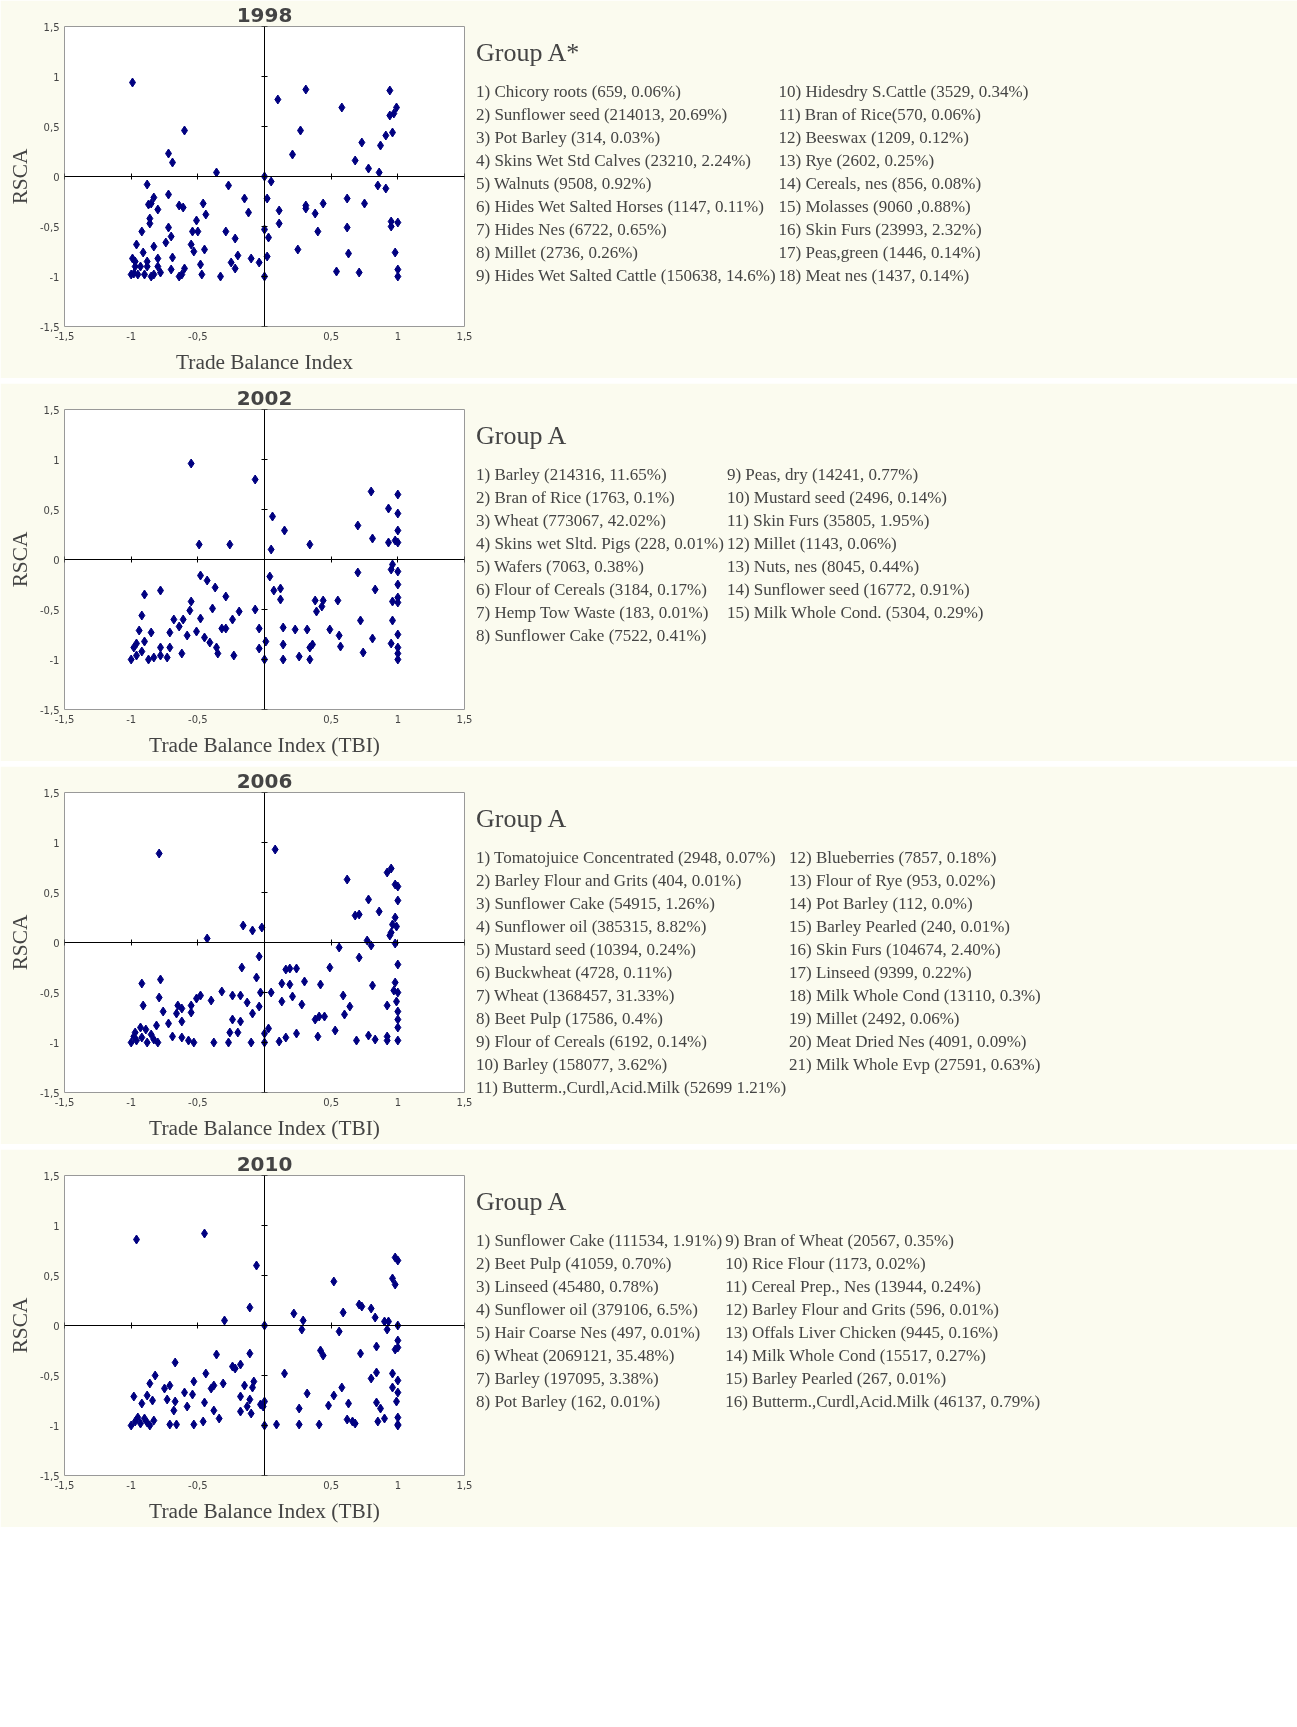 The width and height of the screenshot is (1297, 1727). I want to click on text: 7) Barley (197095, 3.38%), so click(567, 1379).